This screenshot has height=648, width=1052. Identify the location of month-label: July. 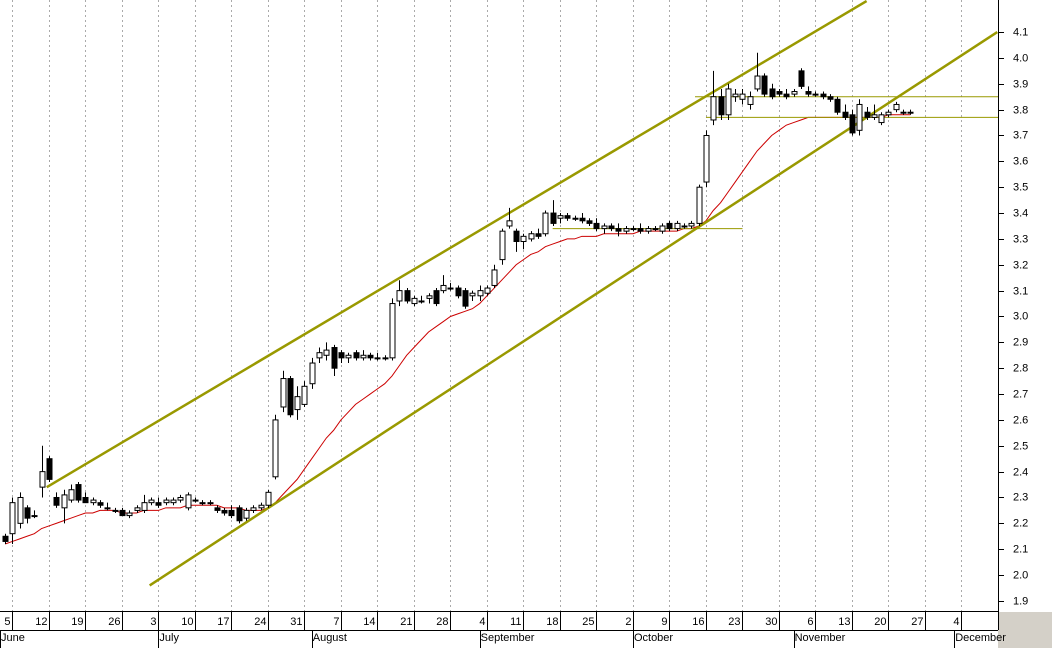
(169, 638).